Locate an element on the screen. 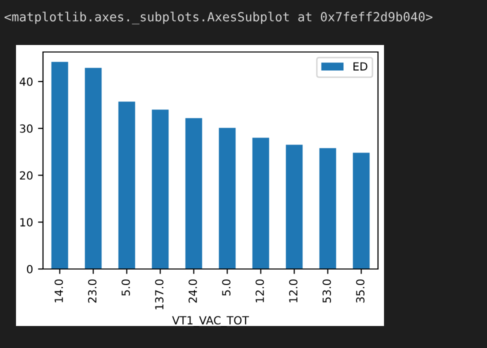  x-tick-label: 53.0 is located at coordinates (326, 291).